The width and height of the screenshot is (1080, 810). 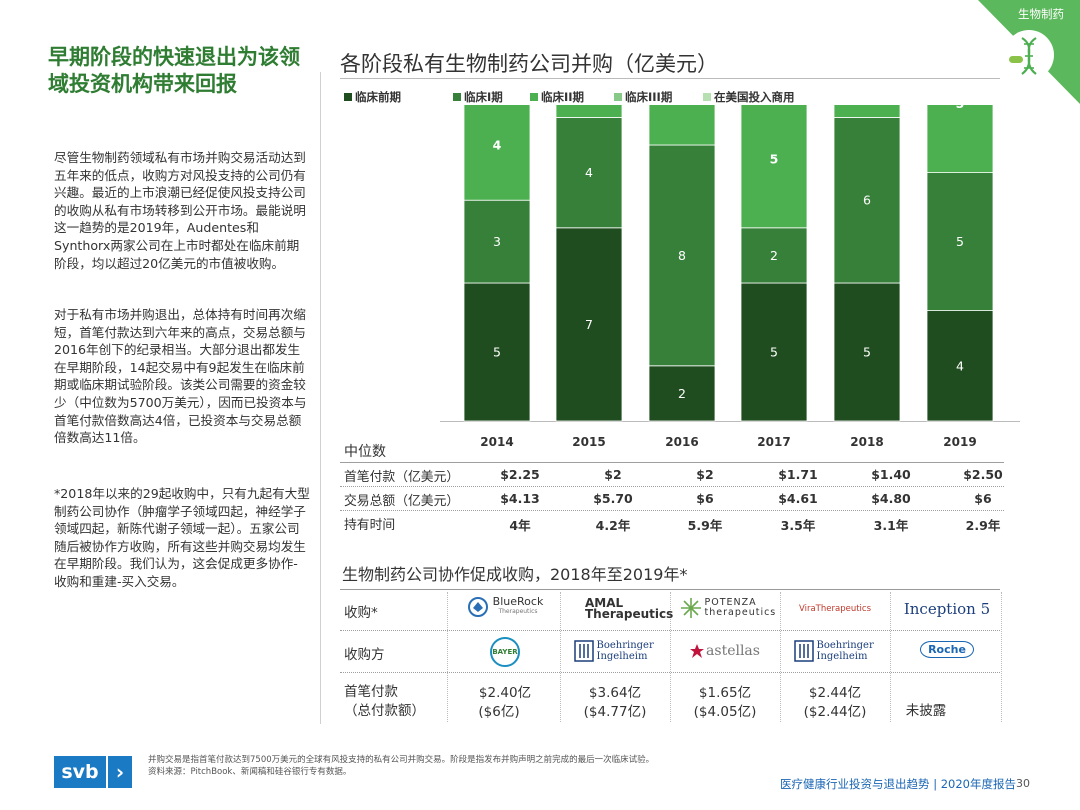 I want to click on vira-logo: ViraTherapeutics, so click(x=835, y=609).